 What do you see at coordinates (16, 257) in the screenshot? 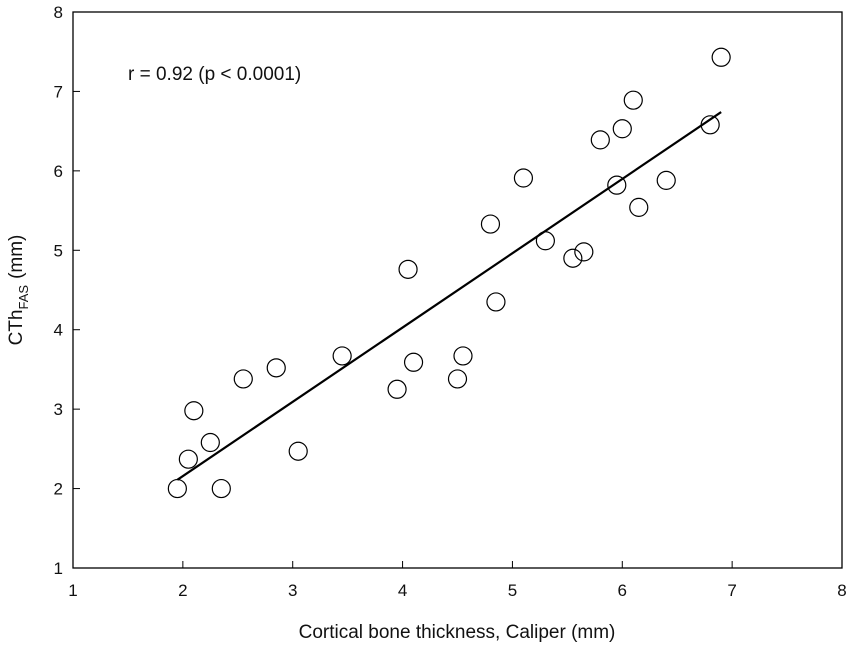
I see `y-label-unit: (mm)` at bounding box center [16, 257].